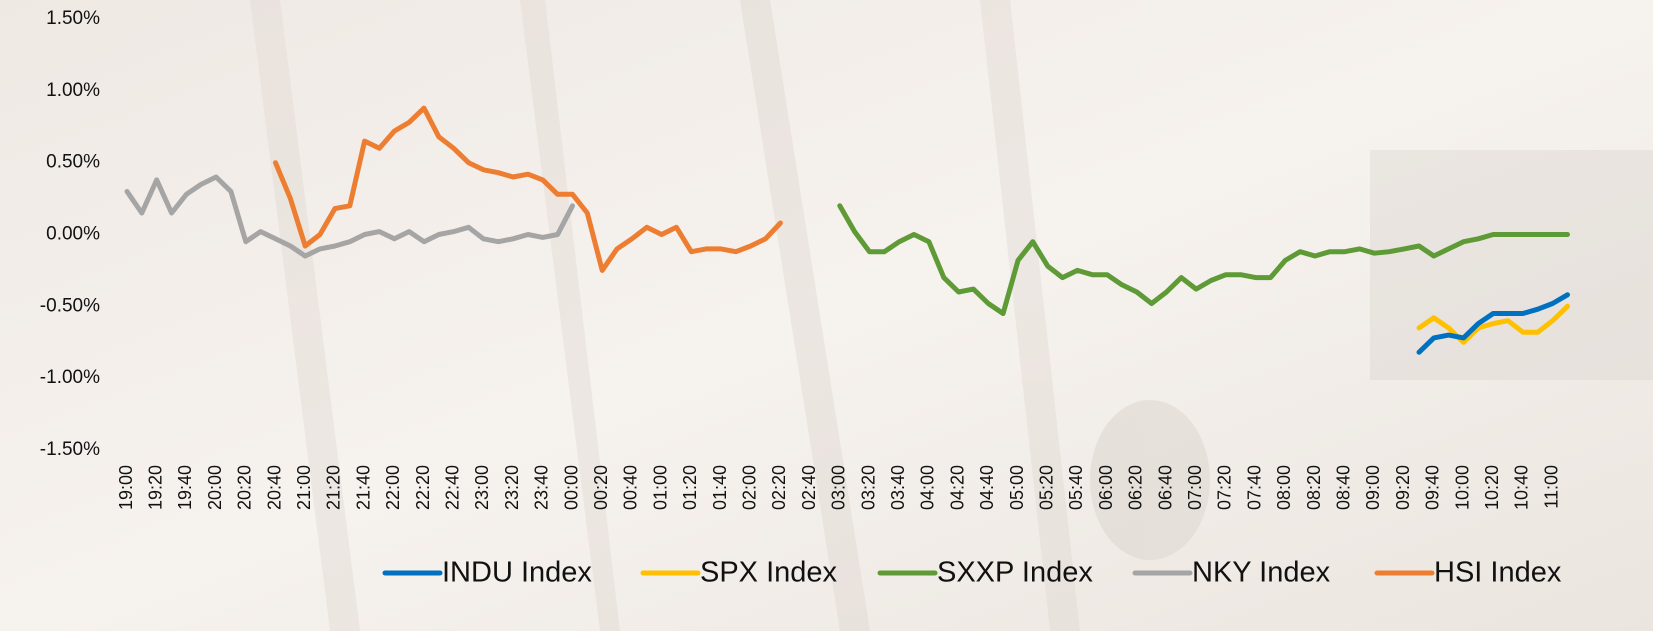 This screenshot has width=1653, height=631. I want to click on x-tick-label: 19:40, so click(185, 487).